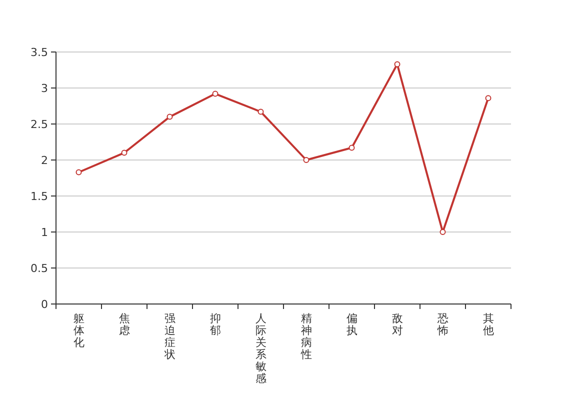 The height and width of the screenshot is (400, 567). Describe the element at coordinates (352, 324) in the screenshot. I see `x-tick-label: 偏执` at that location.